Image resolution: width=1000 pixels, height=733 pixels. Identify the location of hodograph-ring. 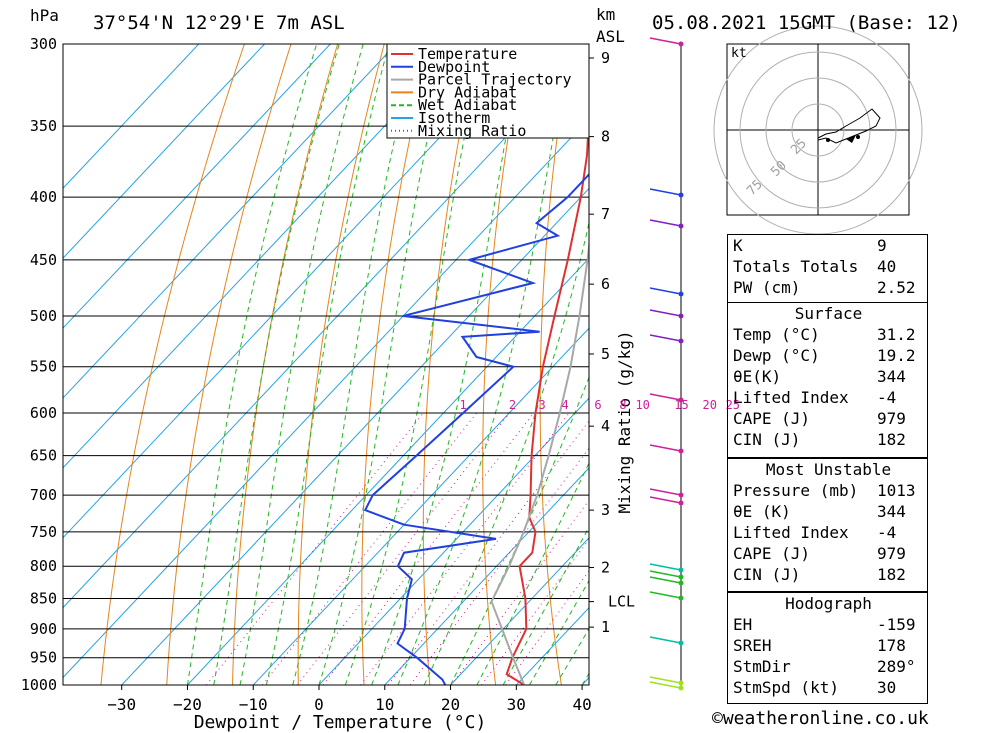
(818, 130).